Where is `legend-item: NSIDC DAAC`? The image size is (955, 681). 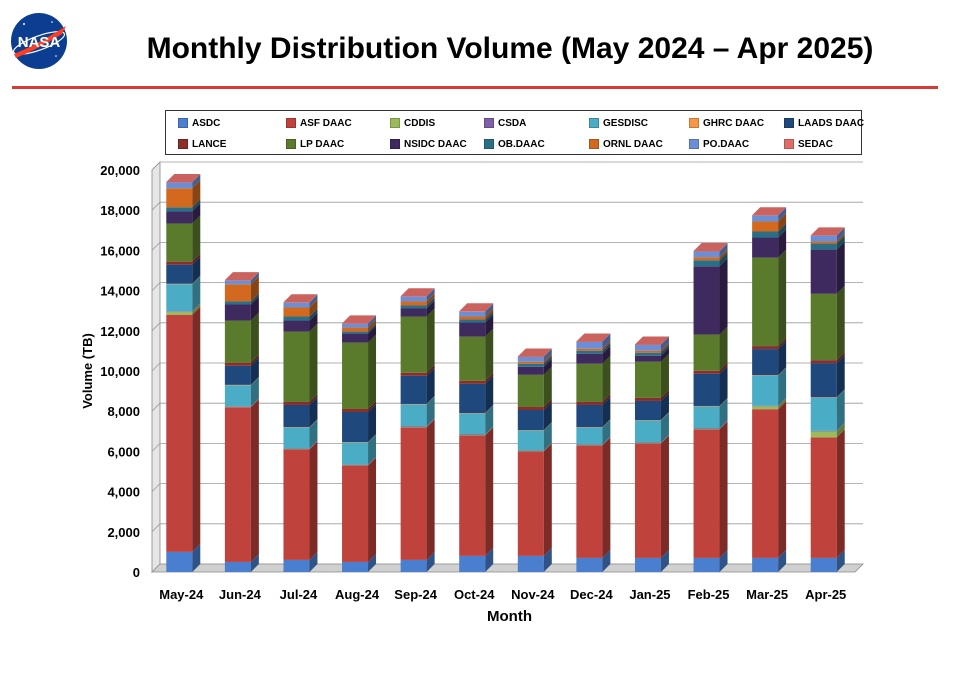
legend-item: NSIDC DAAC is located at coordinates (428, 144).